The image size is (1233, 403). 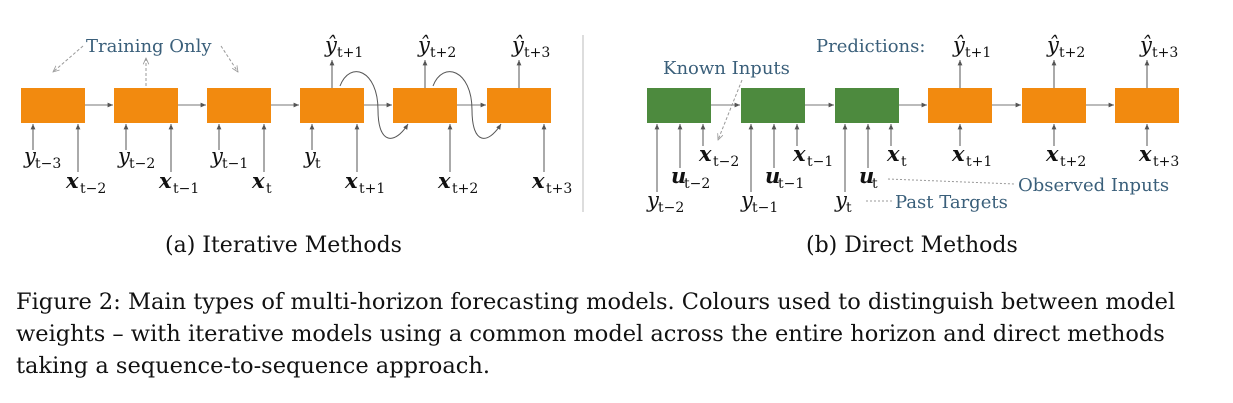 What do you see at coordinates (730, 109) in the screenshot?
I see `known-inputs-pointer` at bounding box center [730, 109].